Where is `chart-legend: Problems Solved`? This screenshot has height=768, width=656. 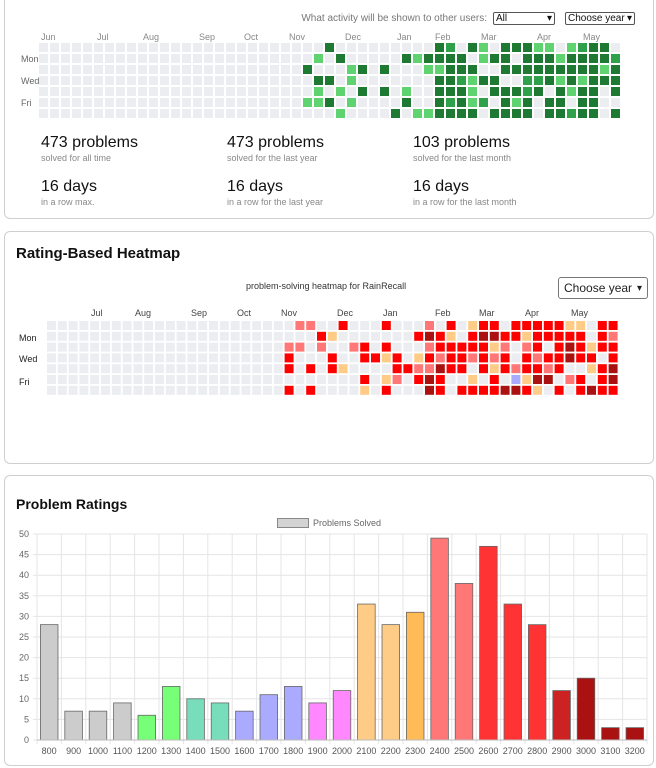
chart-legend: Problems Solved is located at coordinates (329, 523).